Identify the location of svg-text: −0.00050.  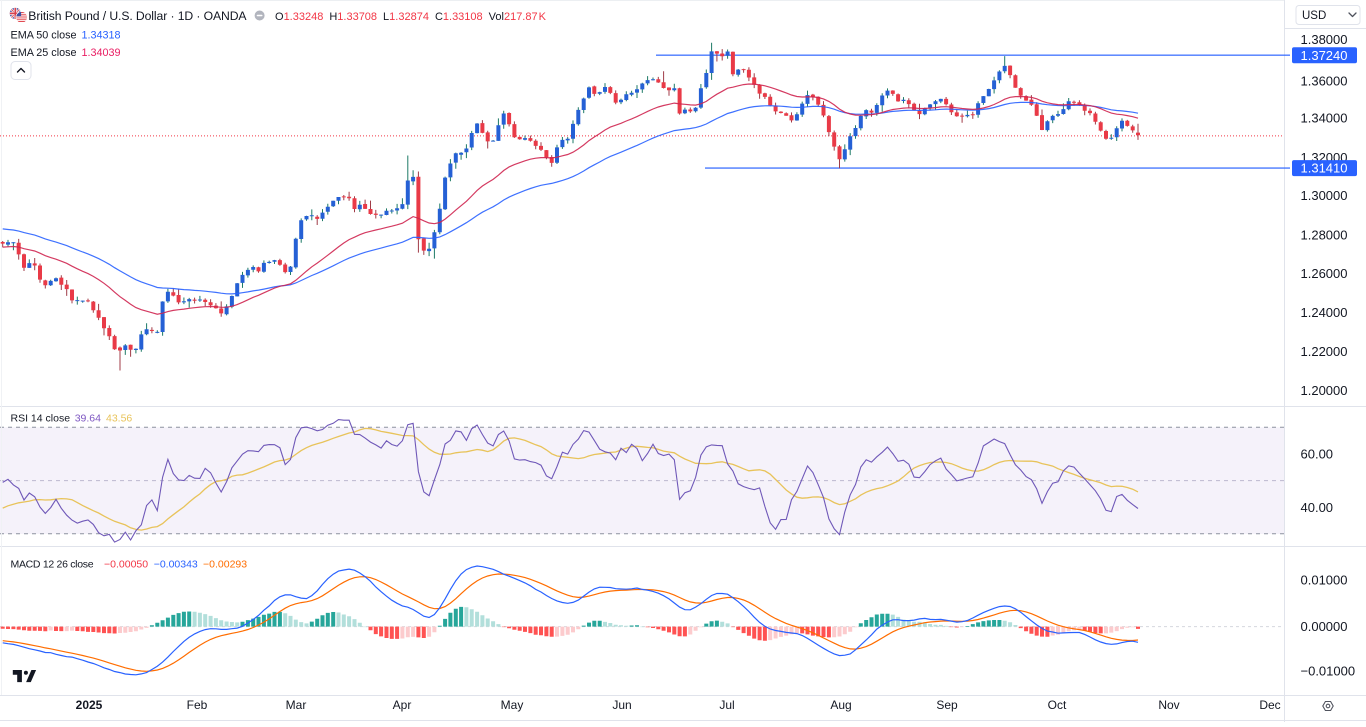
(126, 565).